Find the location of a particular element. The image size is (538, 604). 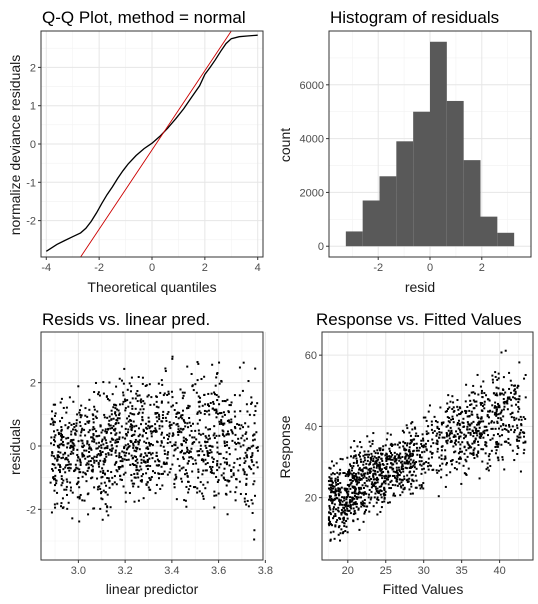

histogram-bar is located at coordinates (472, 203).